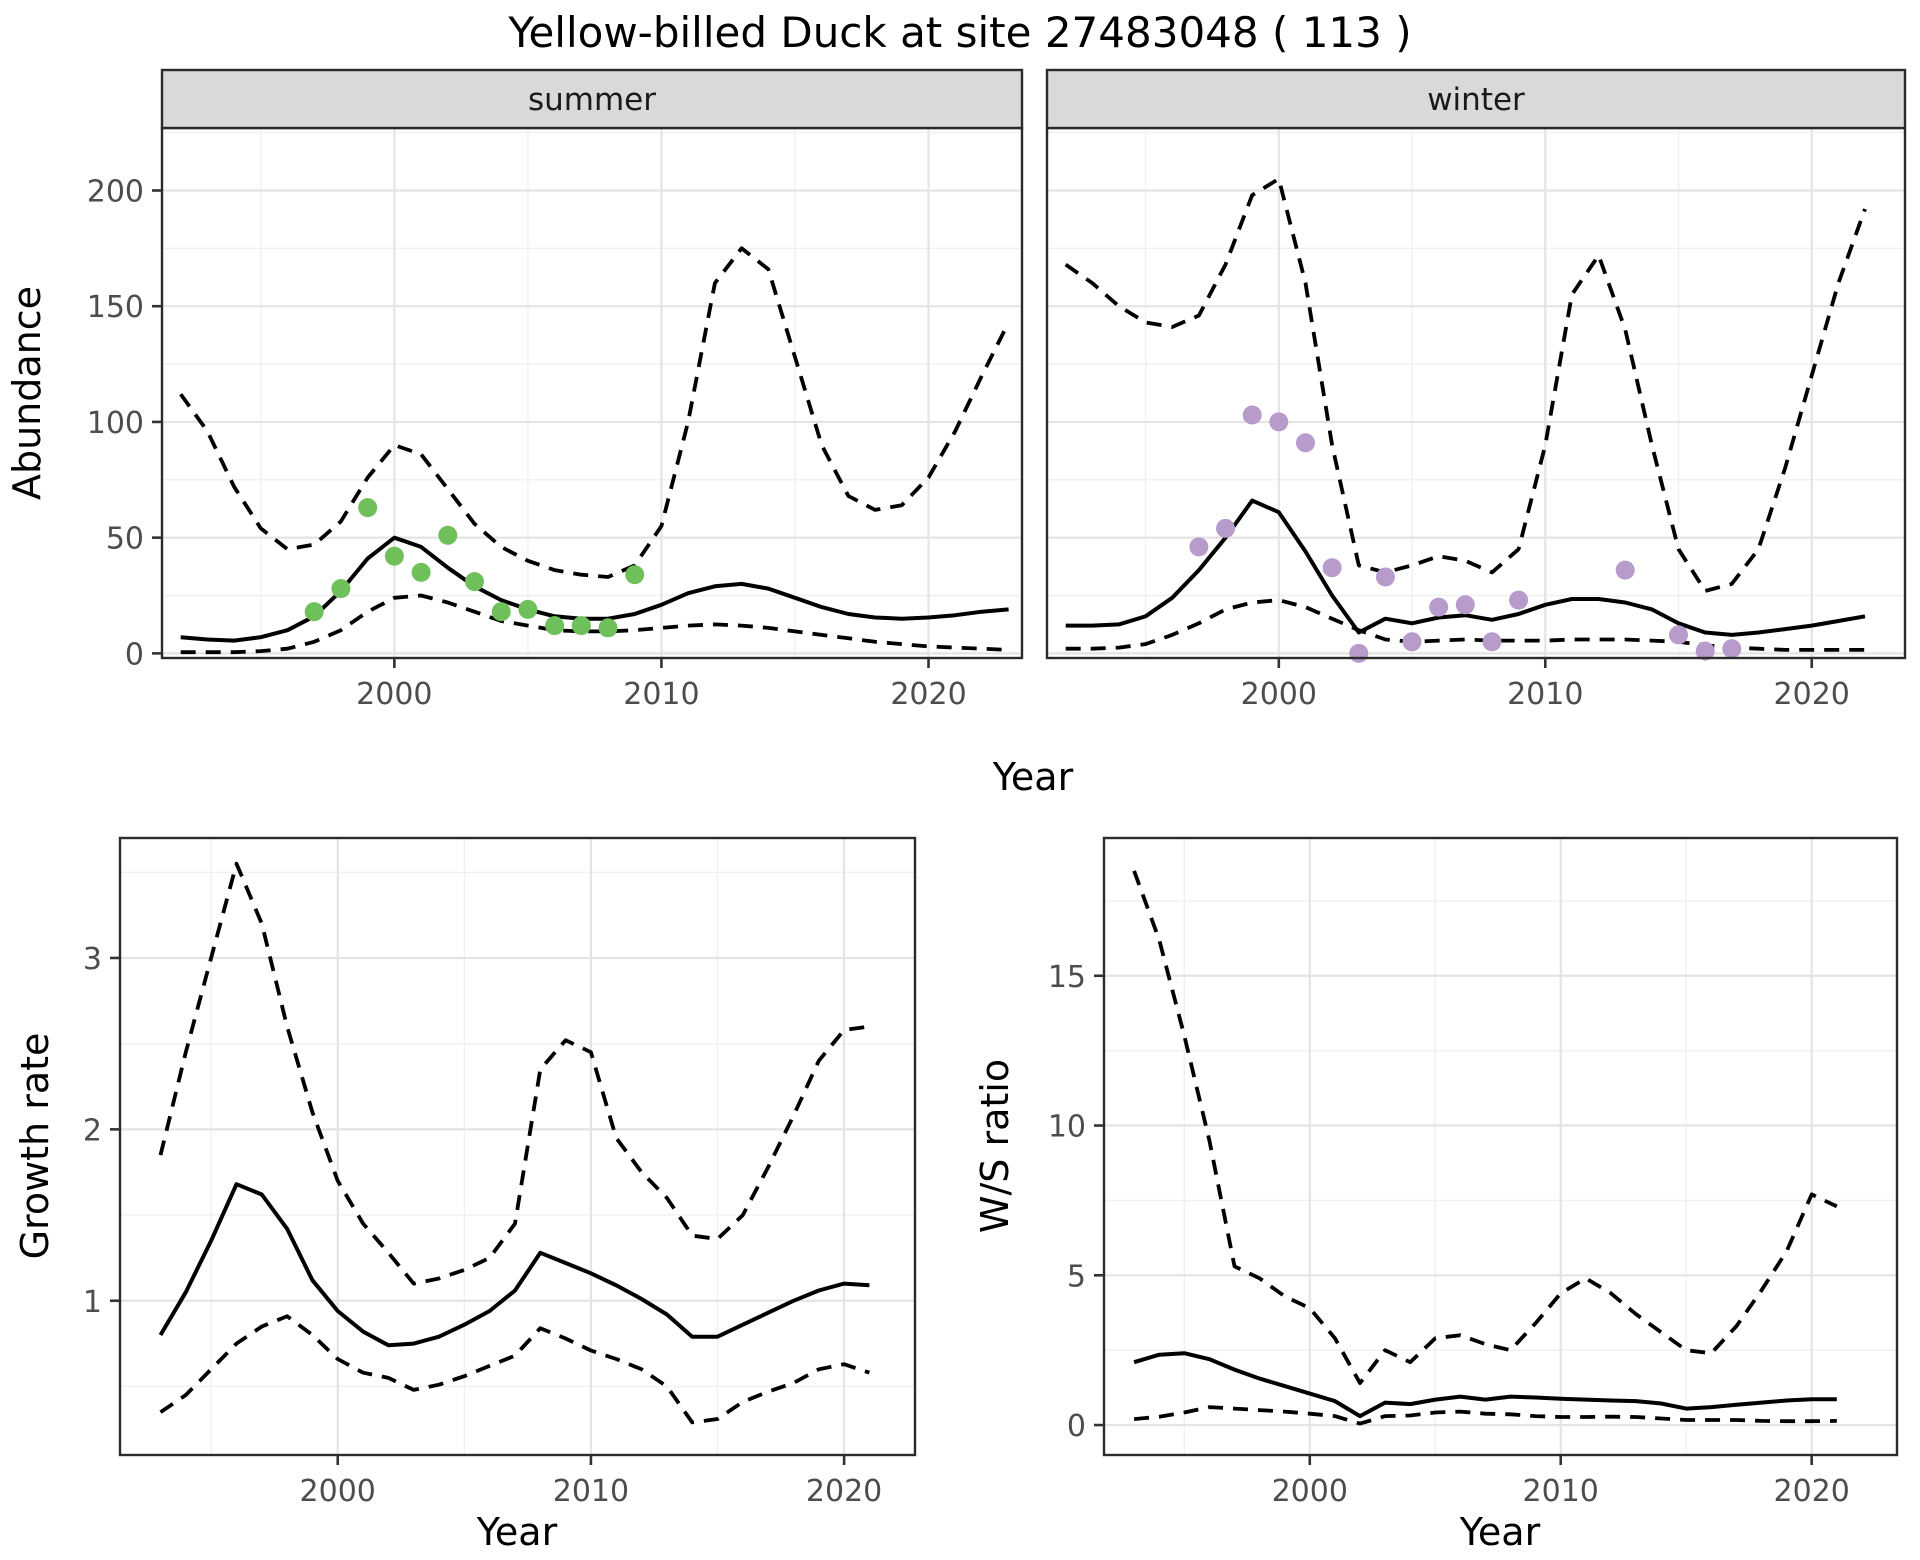 The width and height of the screenshot is (1920, 1560). I want to click on y-tick-label: 100, so click(115, 423).